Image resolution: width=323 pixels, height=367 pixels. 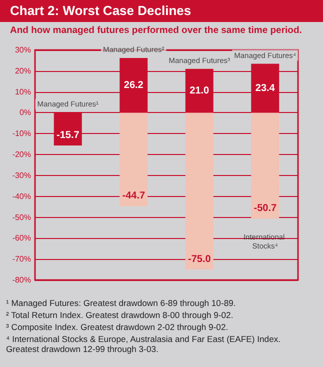 What do you see at coordinates (156, 30) in the screenshot?
I see `chart-subtitle: And how managed futures performed over the same time period.` at bounding box center [156, 30].